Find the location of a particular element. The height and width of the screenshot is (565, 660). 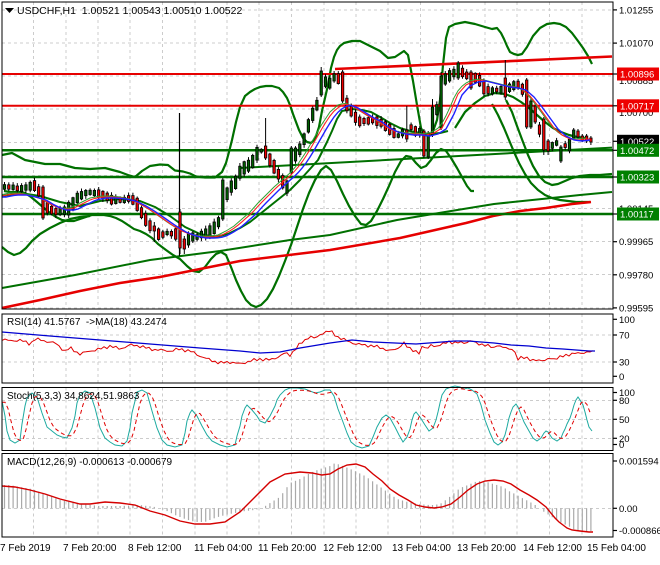

svg-text: 13 Feb 20:00 is located at coordinates (486, 548).